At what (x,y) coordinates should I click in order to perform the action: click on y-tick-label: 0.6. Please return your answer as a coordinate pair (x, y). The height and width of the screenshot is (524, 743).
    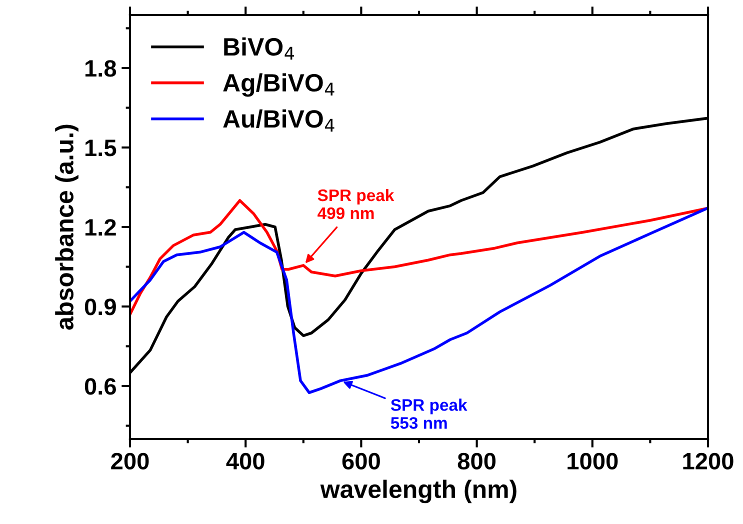
    Looking at the image, I should click on (100, 386).